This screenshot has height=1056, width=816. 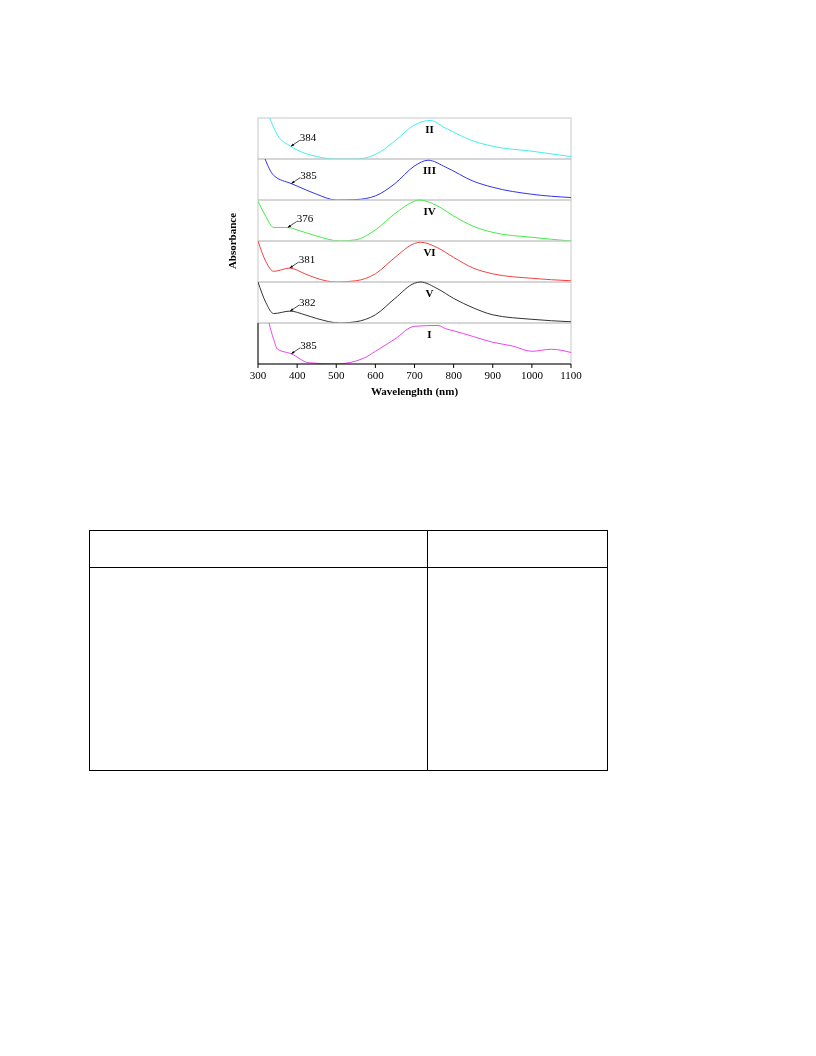 I want to click on x-tick-label: 900, so click(x=493, y=375).